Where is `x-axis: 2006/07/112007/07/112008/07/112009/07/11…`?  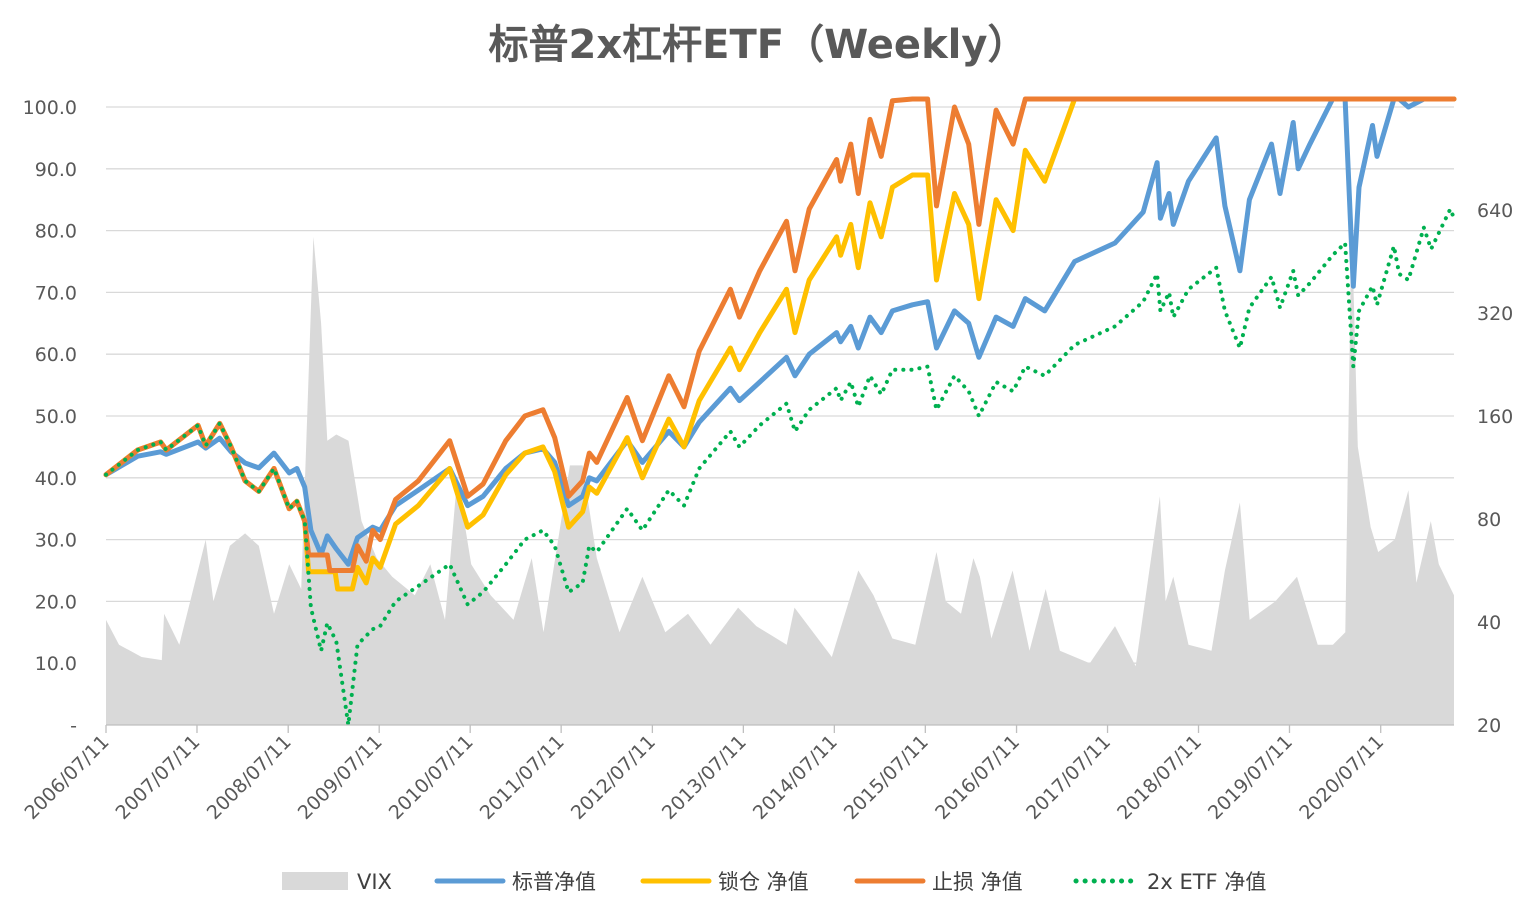
x-axis: 2006/07/112007/07/112008/07/112009/07/11… is located at coordinates (737, 774).